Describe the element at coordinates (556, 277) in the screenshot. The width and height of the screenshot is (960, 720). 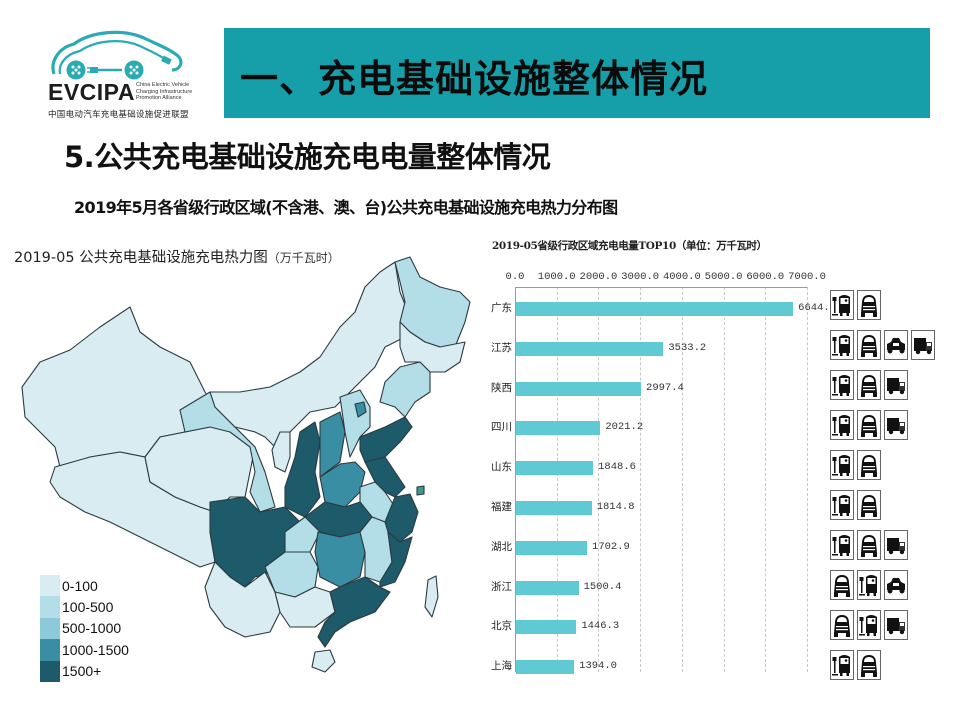
I see `x-tick-label: 1000.0` at that location.